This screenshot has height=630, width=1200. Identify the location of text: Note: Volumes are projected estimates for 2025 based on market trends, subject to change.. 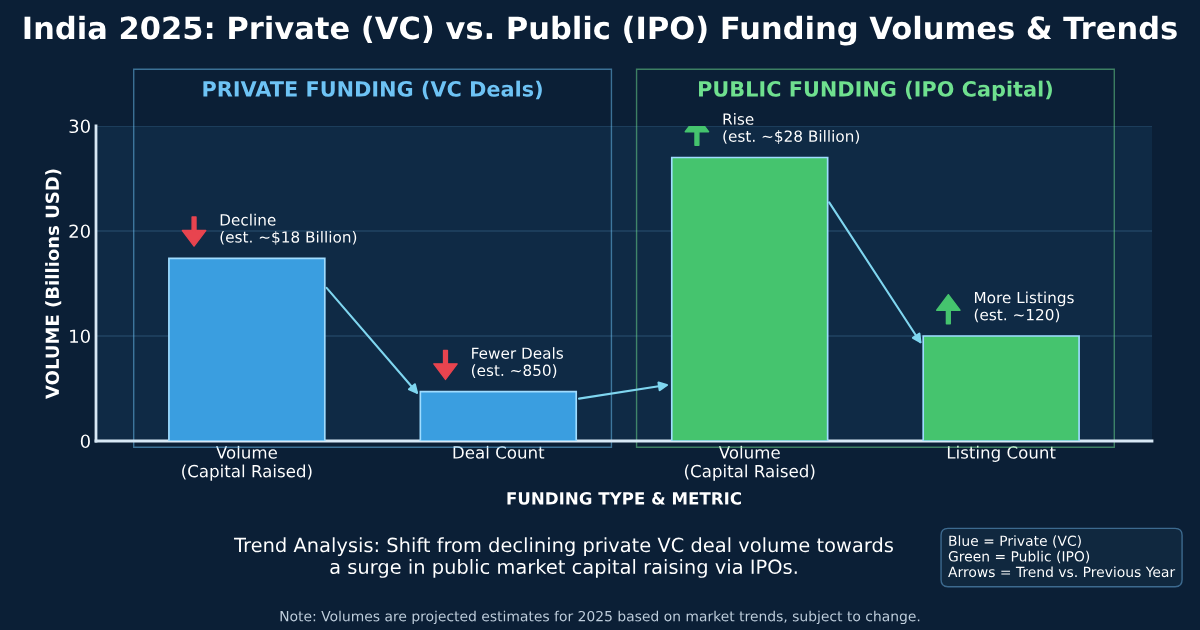
(600, 617).